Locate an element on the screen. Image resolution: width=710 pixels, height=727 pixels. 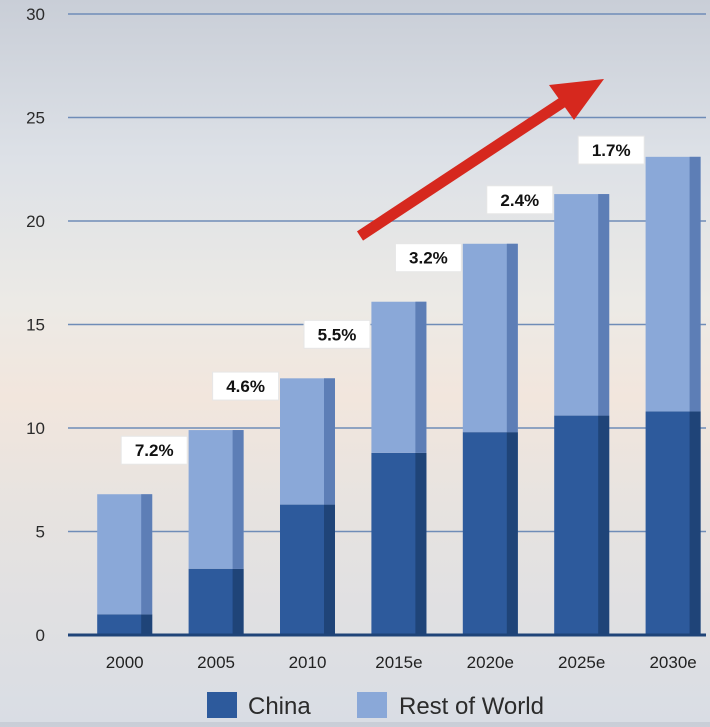
growth-label: 5.5% is located at coordinates (337, 334).